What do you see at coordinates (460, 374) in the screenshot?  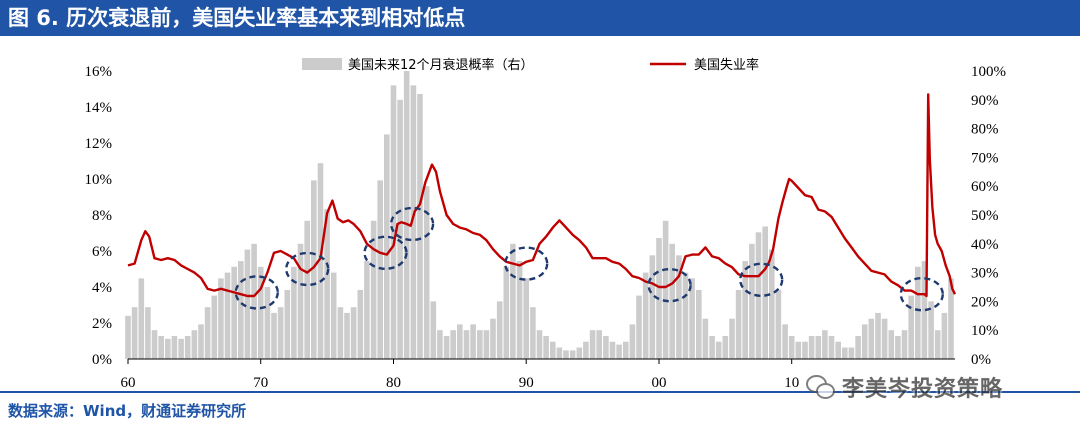 I see `x-axis-ticks: 60 70 80 90 00 10` at bounding box center [460, 374].